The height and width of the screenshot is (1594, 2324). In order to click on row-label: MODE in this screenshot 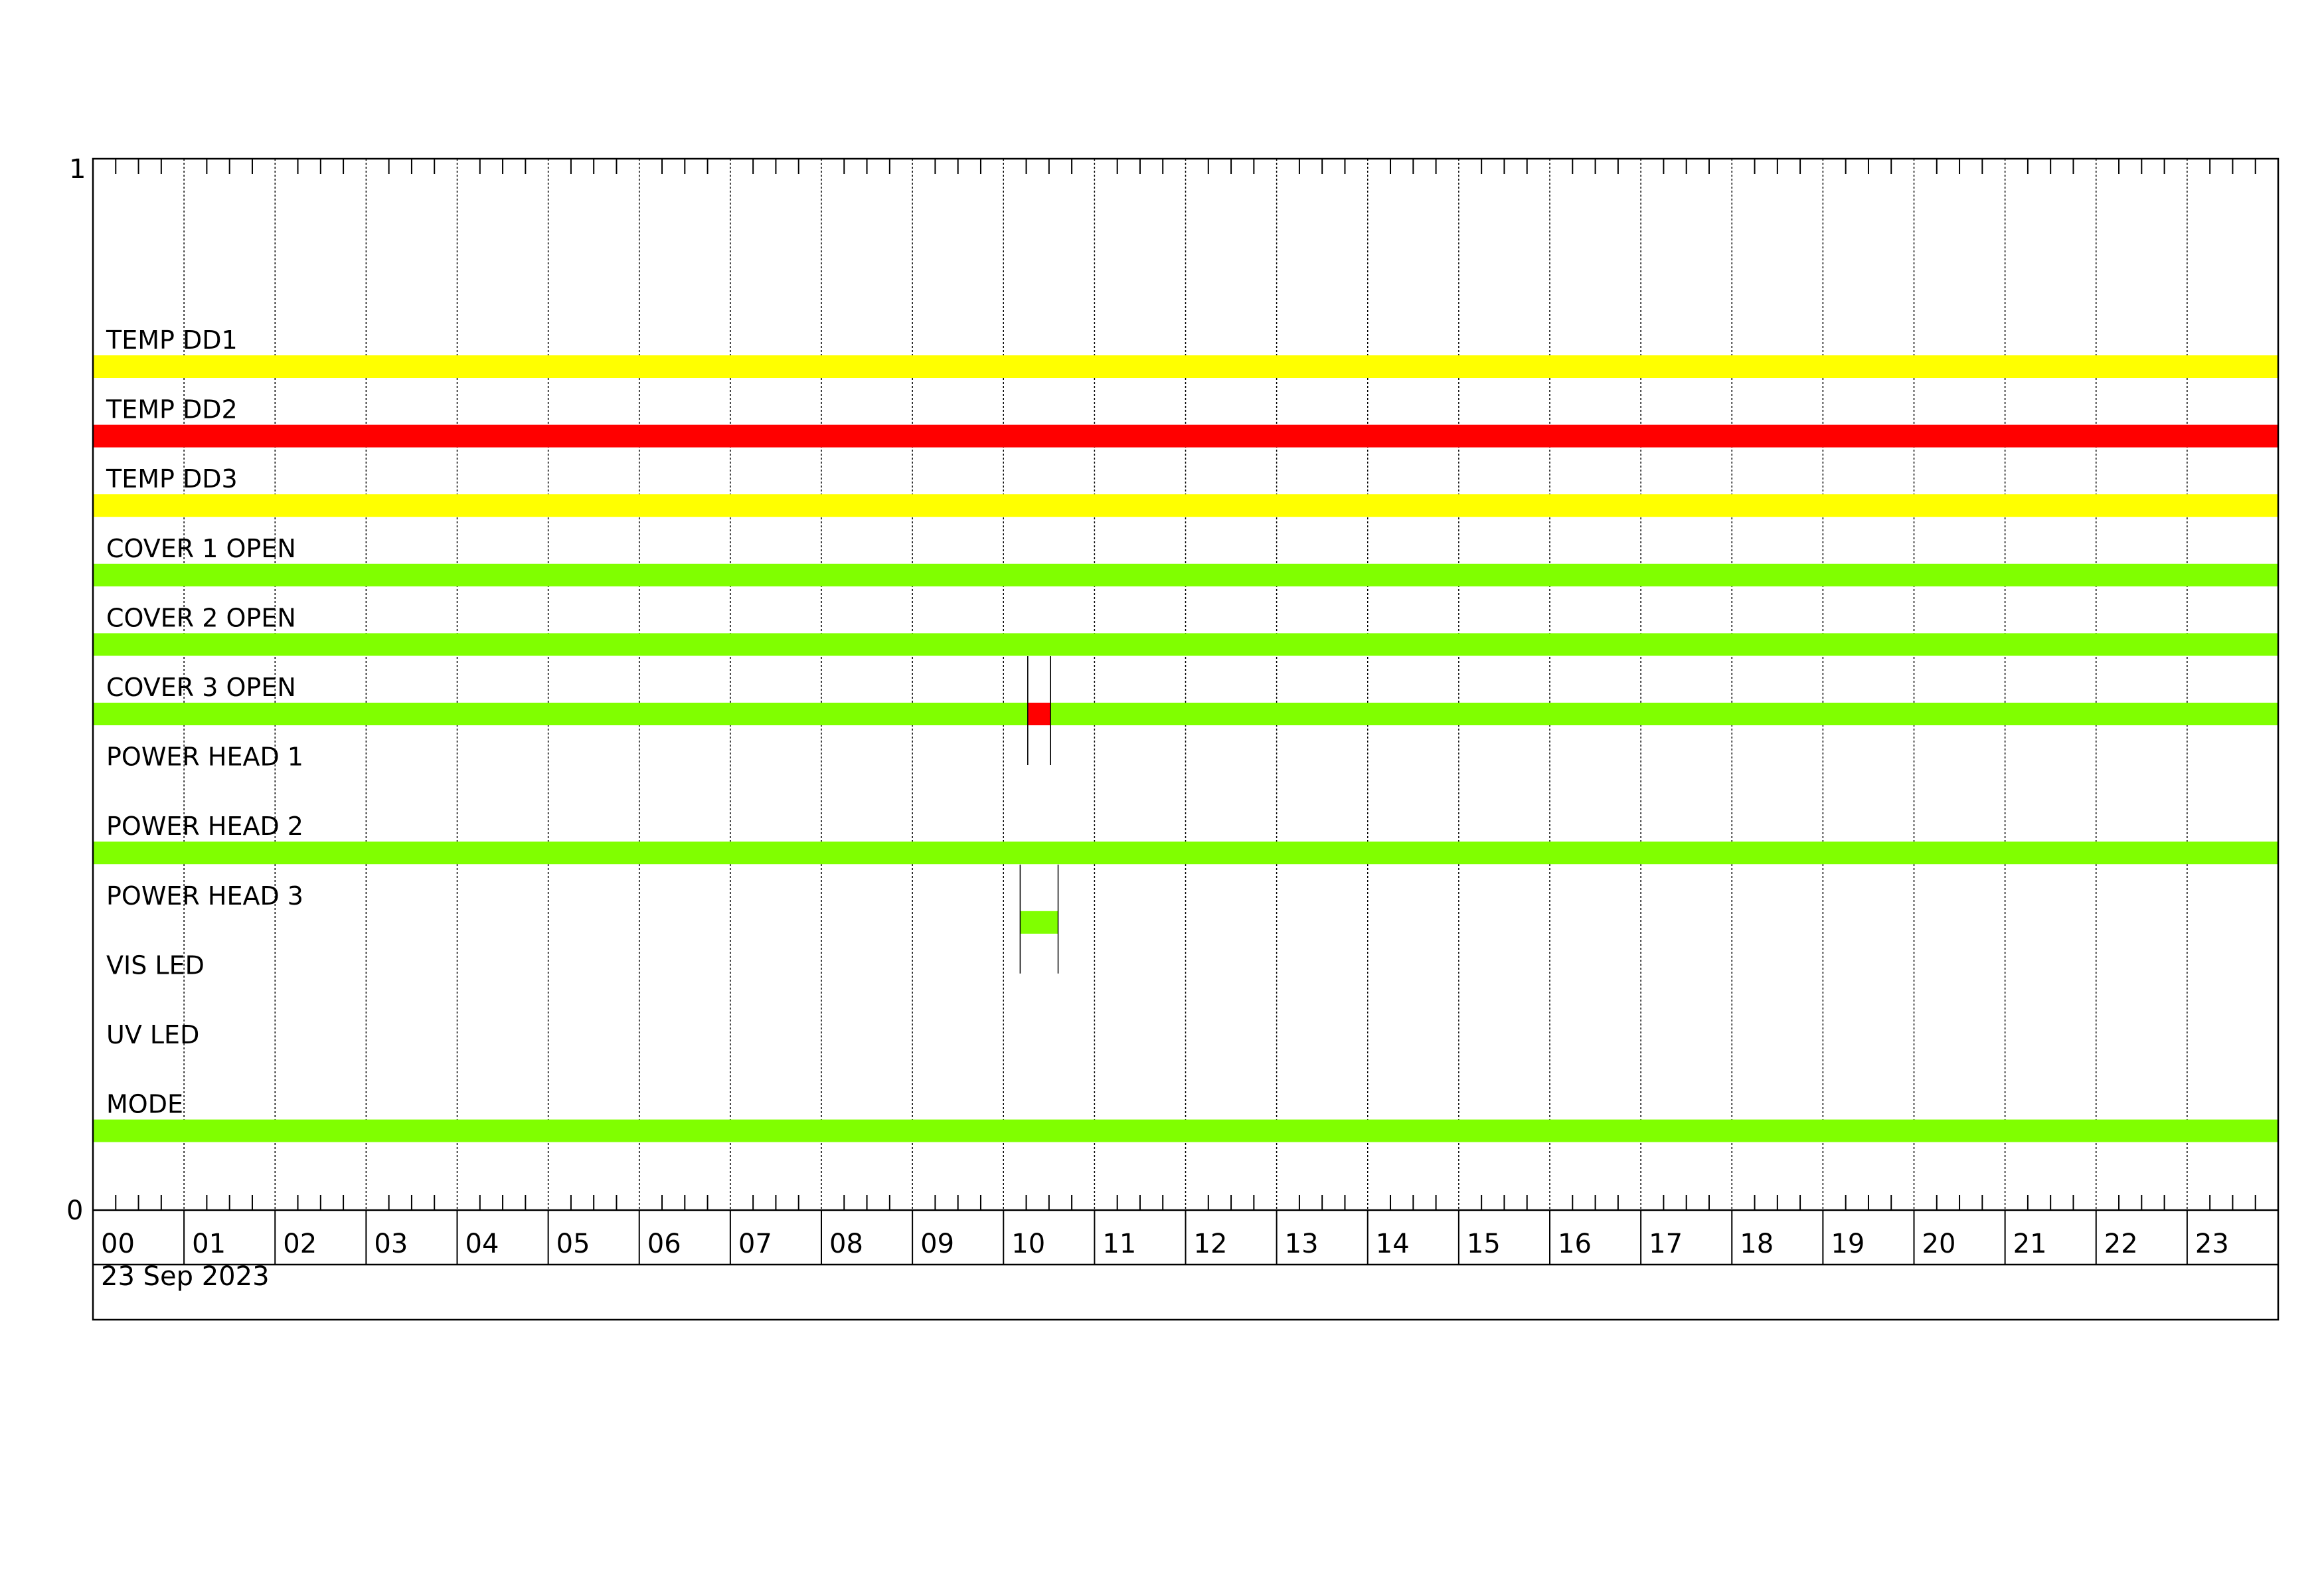, I will do `click(144, 1104)`.